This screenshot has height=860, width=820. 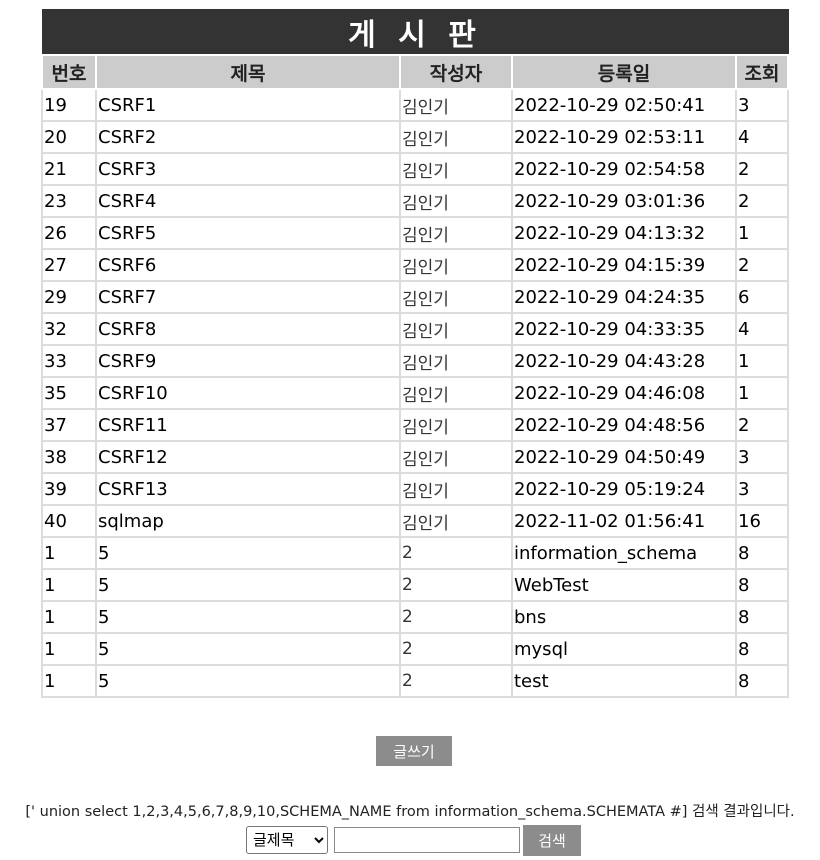 What do you see at coordinates (69, 457) in the screenshot?
I see `row-number: 38` at bounding box center [69, 457].